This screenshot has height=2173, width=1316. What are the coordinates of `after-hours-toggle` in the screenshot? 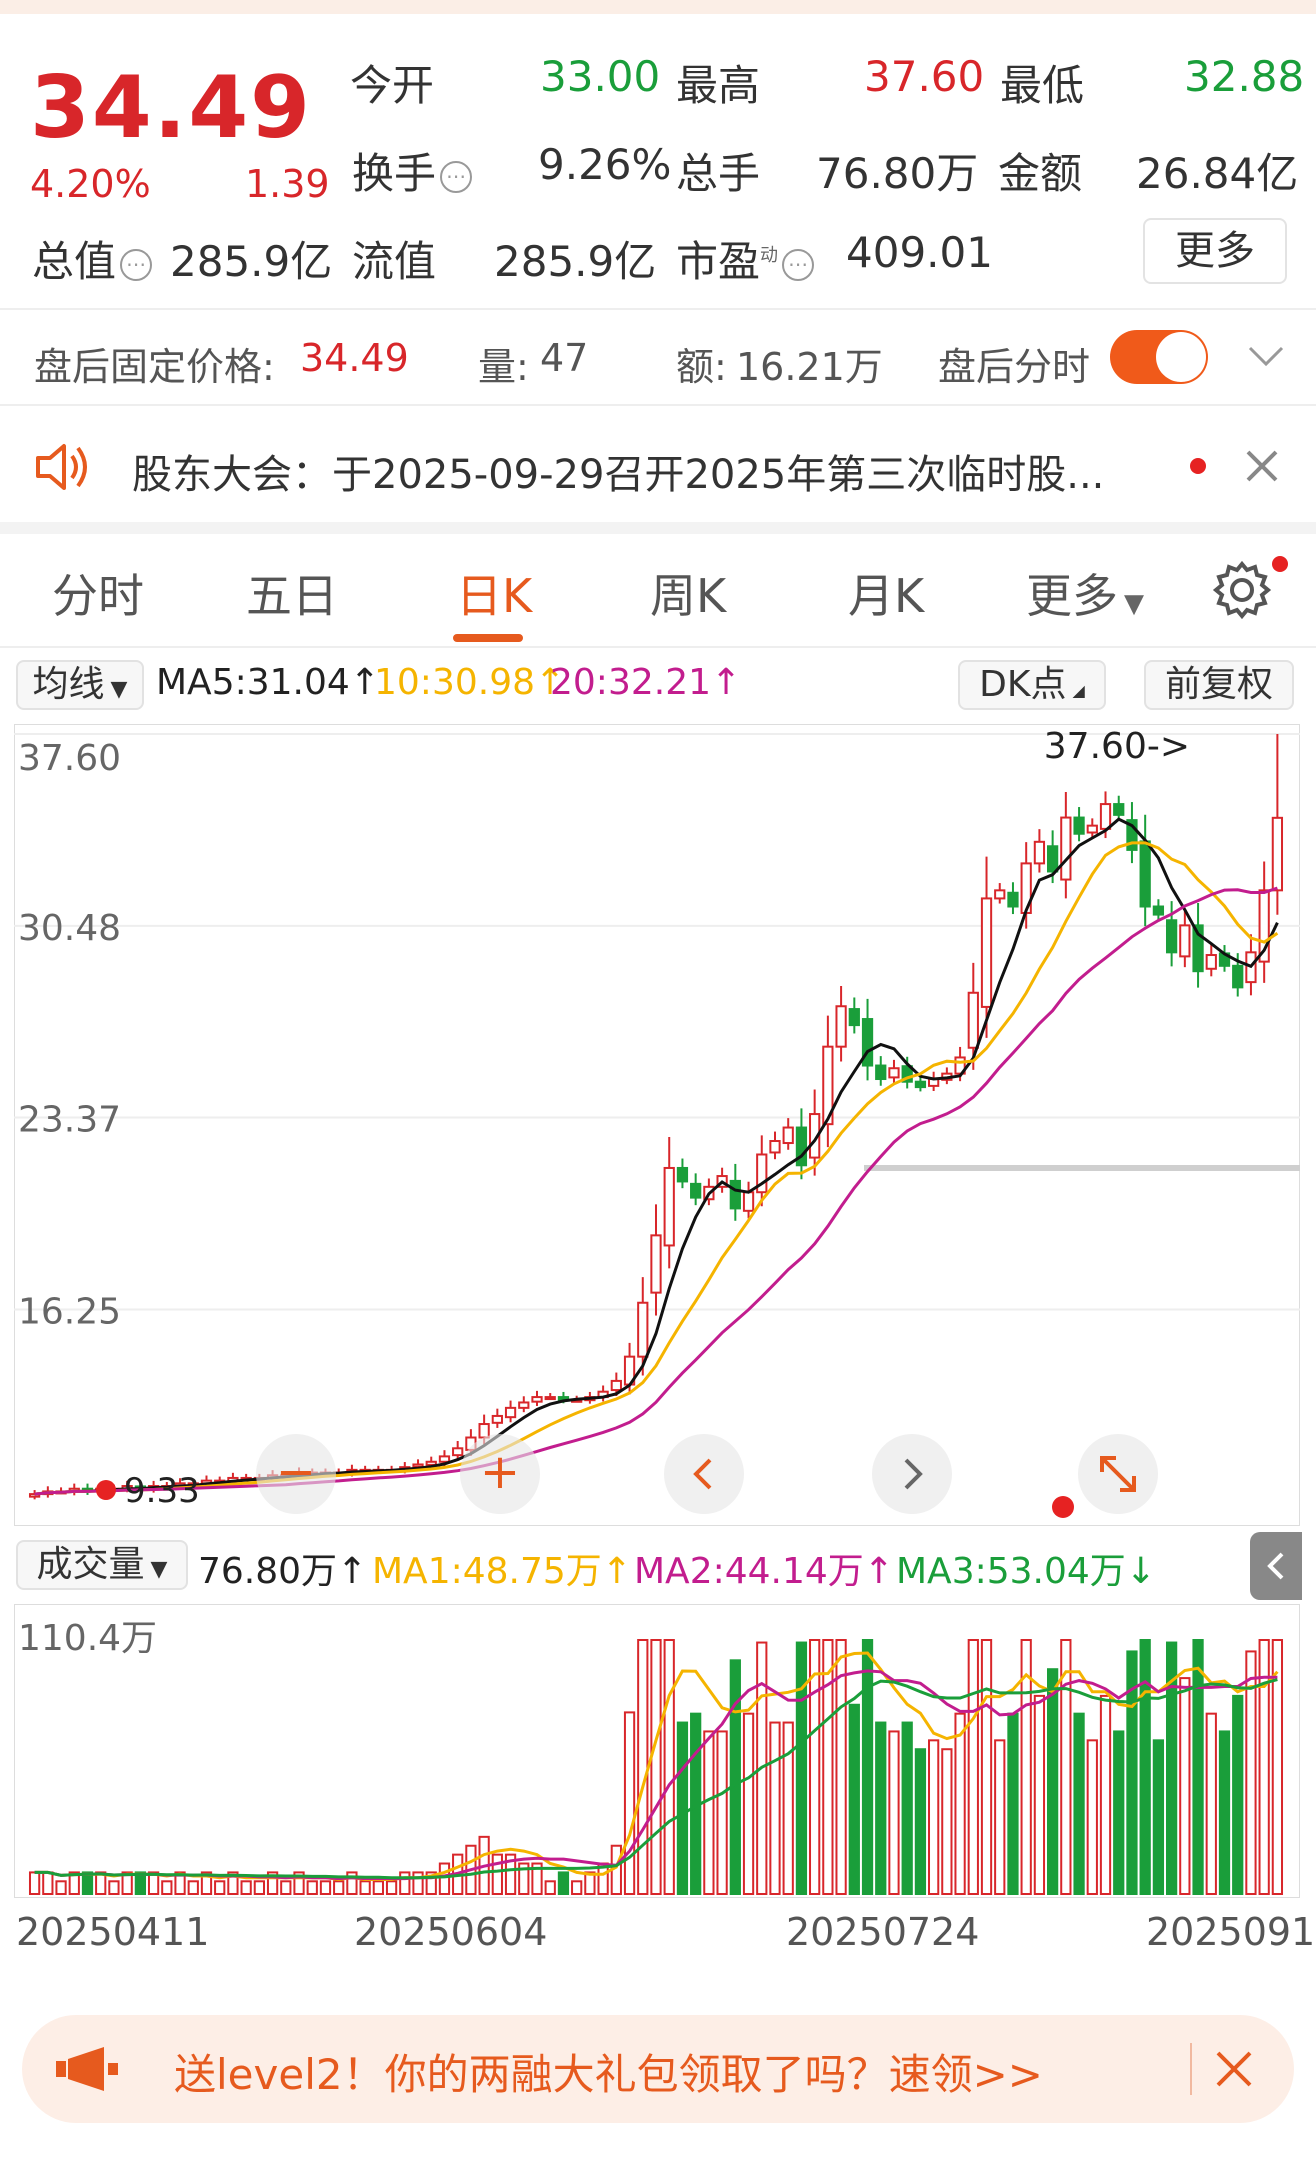 It's located at (1159, 357).